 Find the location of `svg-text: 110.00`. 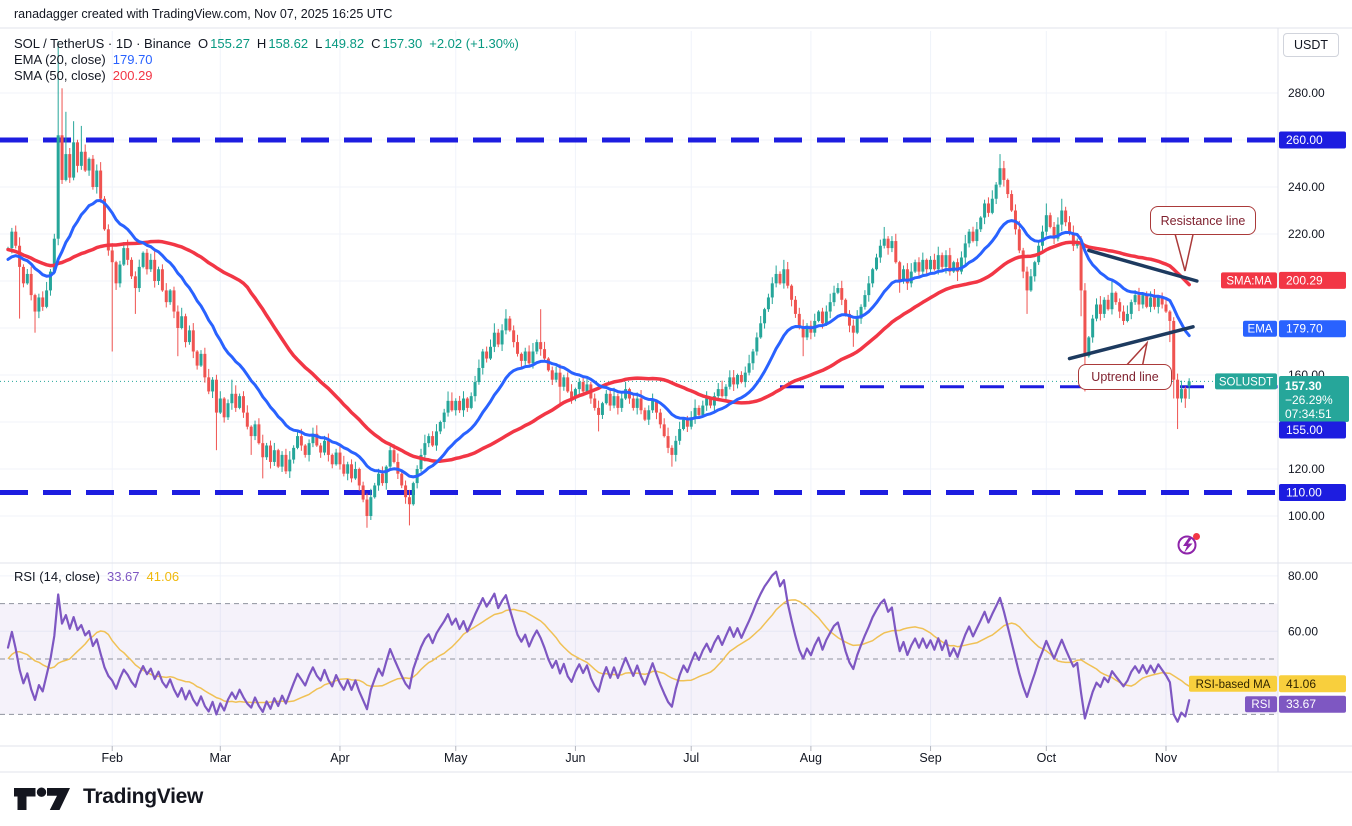

svg-text: 110.00 is located at coordinates (1304, 493).